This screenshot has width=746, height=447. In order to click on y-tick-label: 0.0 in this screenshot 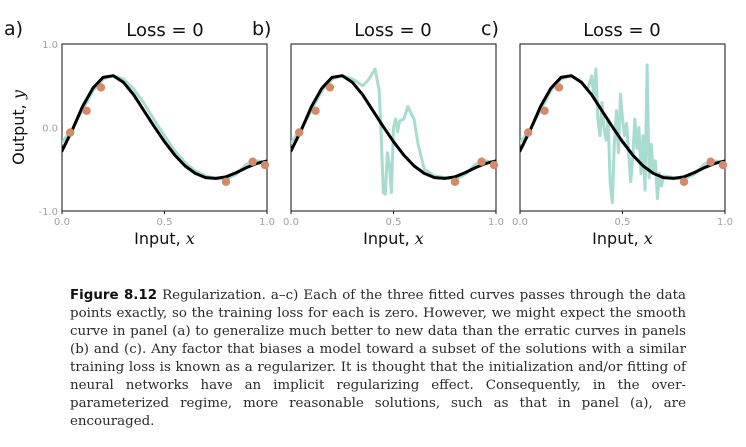, I will do `click(50, 129)`.